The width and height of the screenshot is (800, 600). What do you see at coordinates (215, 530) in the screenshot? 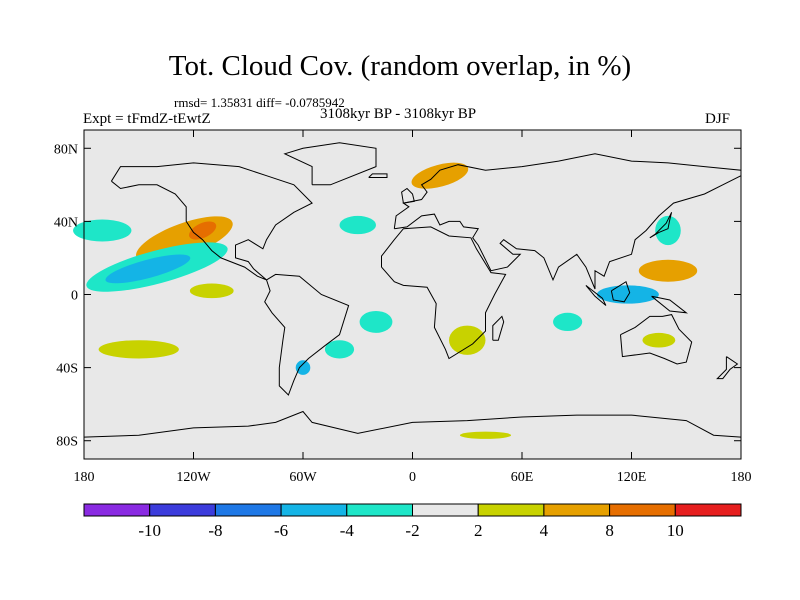
I see `colorbar-label: -8` at bounding box center [215, 530].